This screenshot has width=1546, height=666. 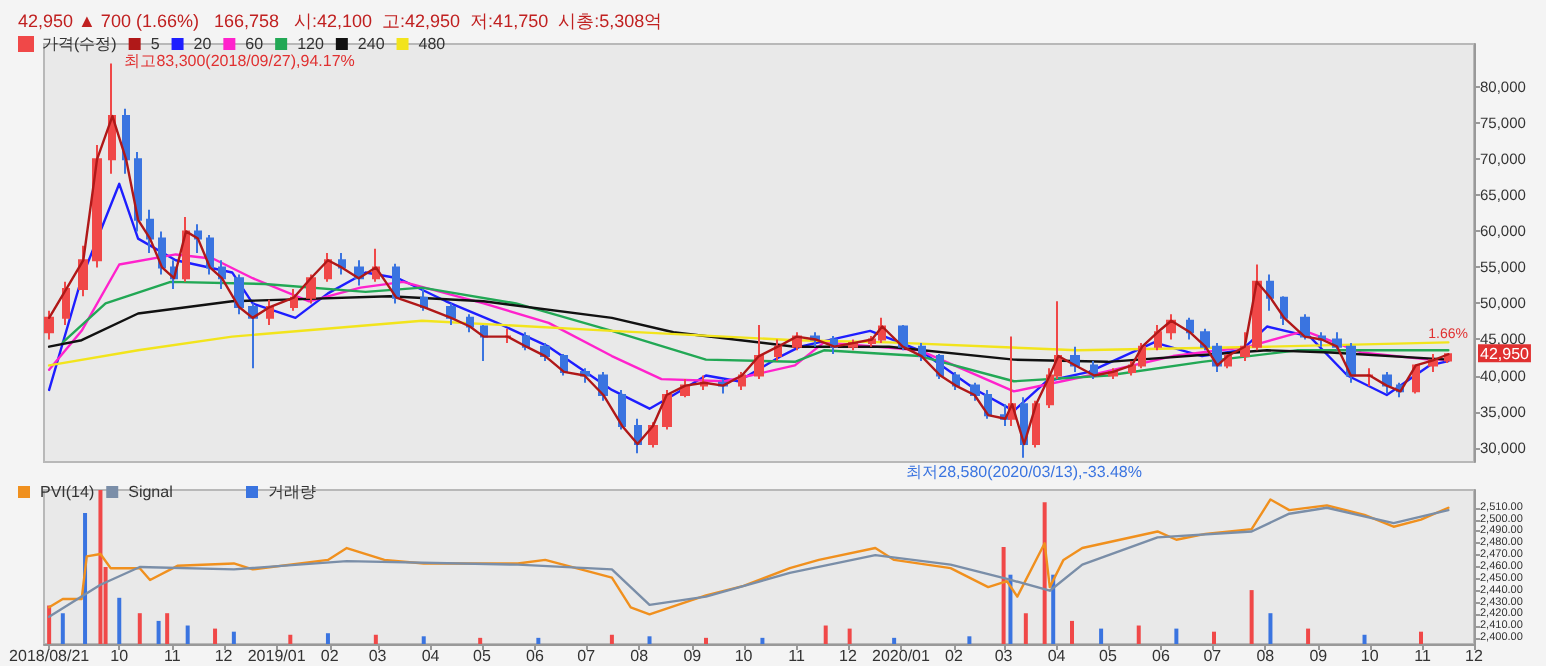 What do you see at coordinates (255, 44) in the screenshot?
I see `legend-label: 60` at bounding box center [255, 44].